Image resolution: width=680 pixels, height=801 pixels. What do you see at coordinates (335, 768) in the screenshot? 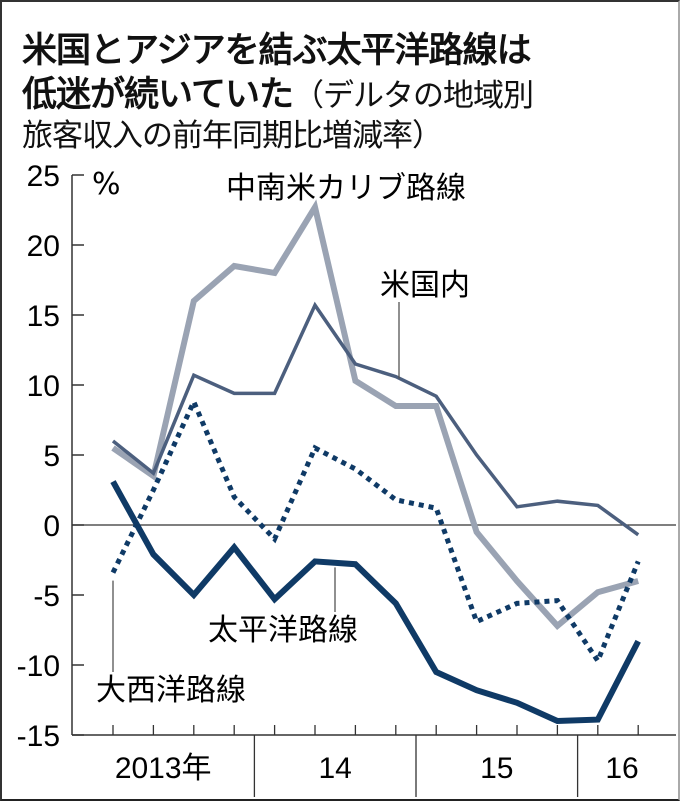
I see `x-year-label: 14` at bounding box center [335, 768].